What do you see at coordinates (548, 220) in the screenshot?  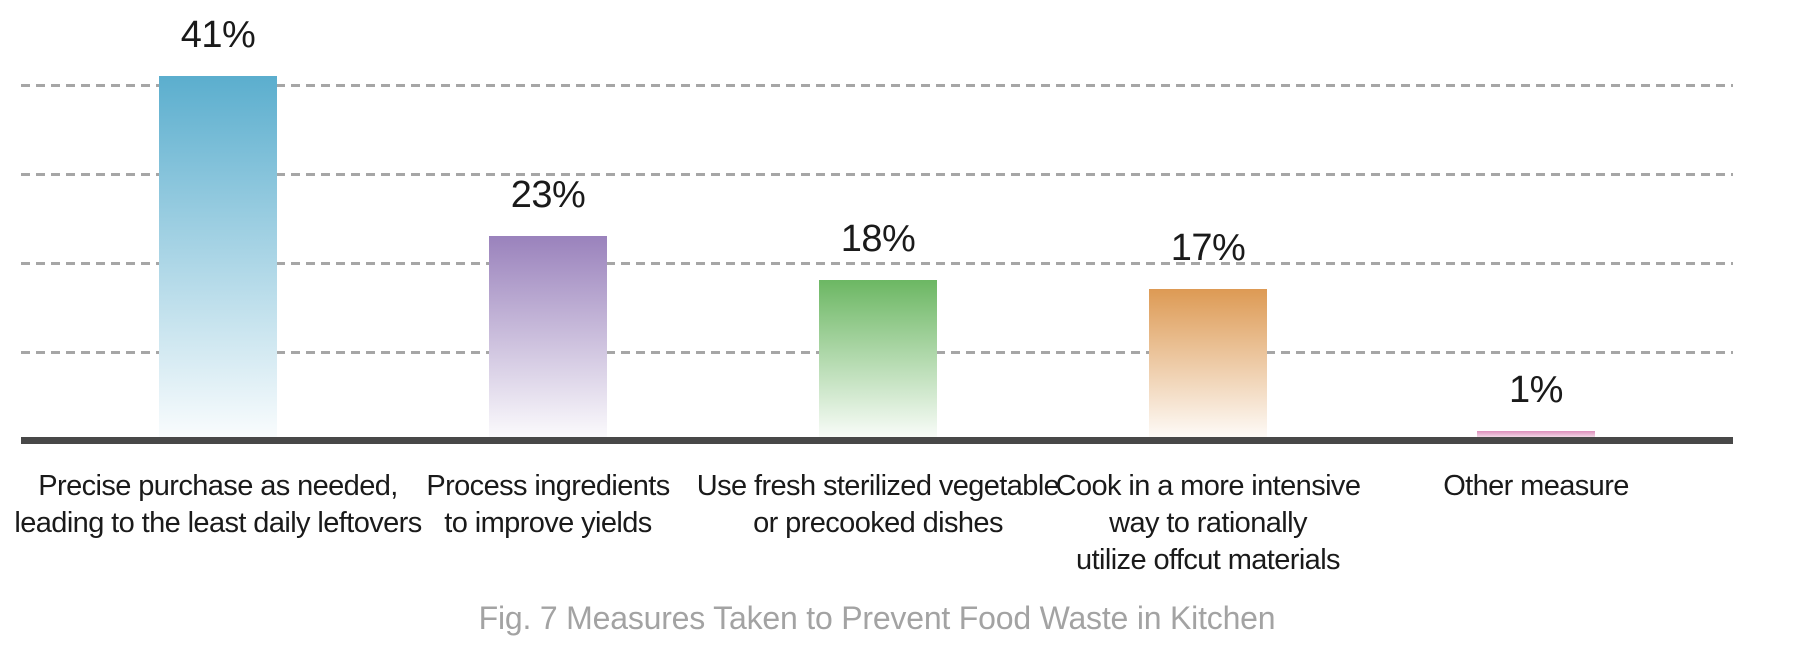 I see `bar-group-process-ingredients: 23%` at bounding box center [548, 220].